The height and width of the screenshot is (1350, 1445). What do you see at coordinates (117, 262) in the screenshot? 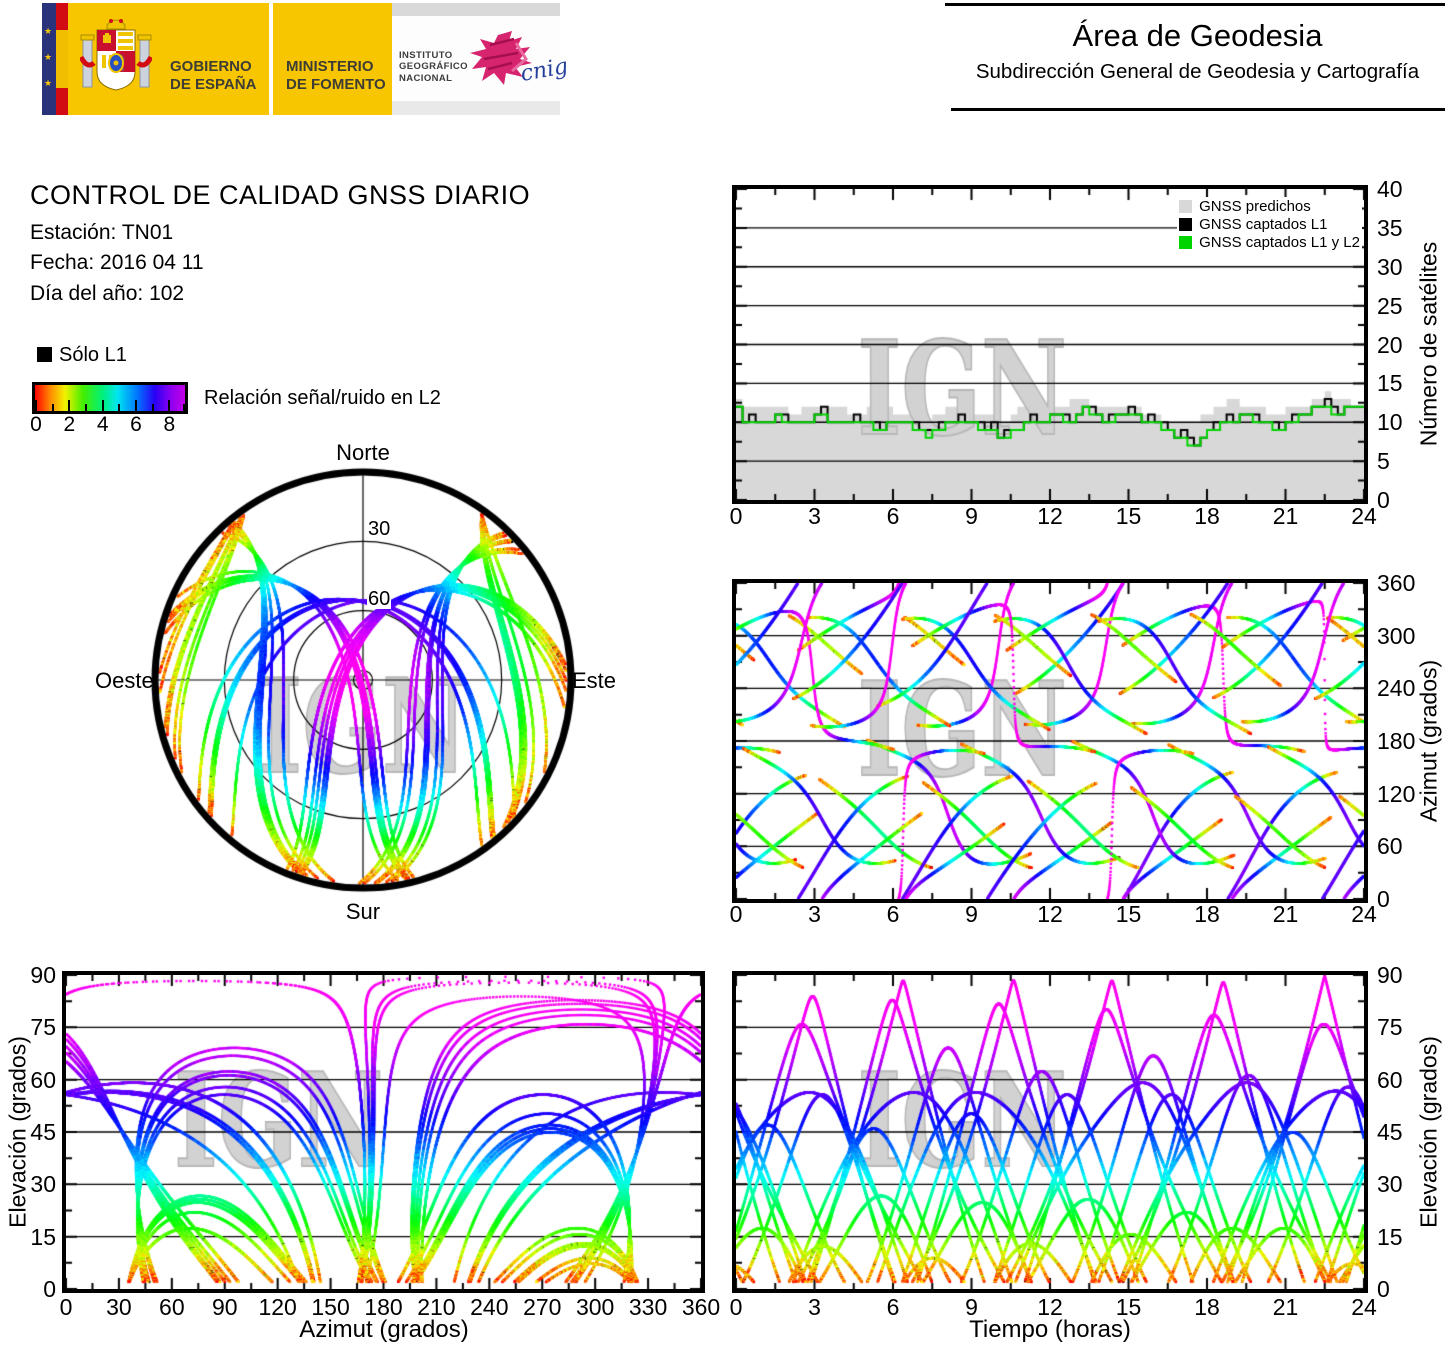
I see `date-label: Fecha: 2016 04 11` at bounding box center [117, 262].